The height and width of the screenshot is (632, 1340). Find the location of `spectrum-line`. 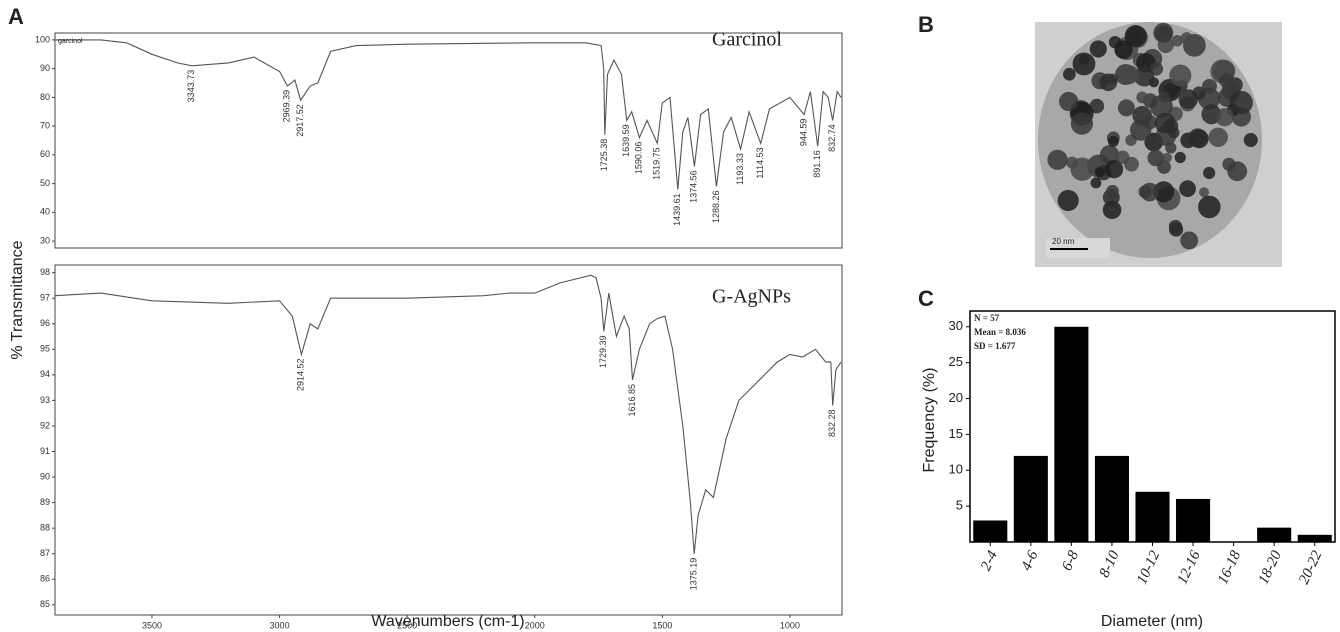

spectrum-line is located at coordinates (448, 114).